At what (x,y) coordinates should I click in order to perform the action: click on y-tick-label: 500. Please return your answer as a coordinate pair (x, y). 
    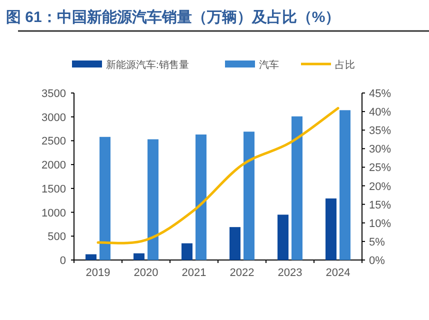
    Looking at the image, I should click on (57, 237).